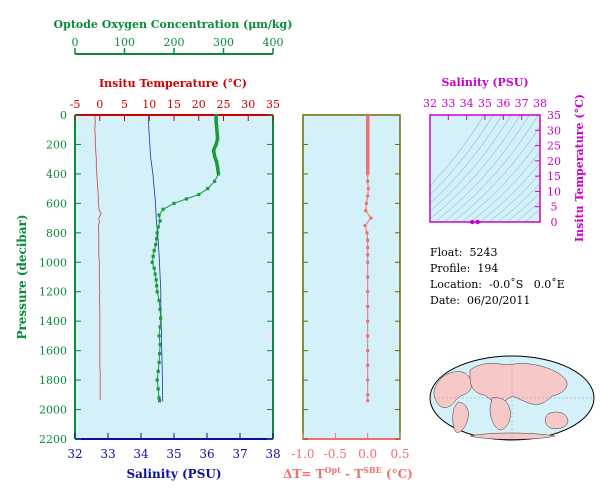 The height and width of the screenshot is (500, 608). What do you see at coordinates (484, 82) in the screenshot?
I see `ts-salinity-title: Salinity (PSU)` at bounding box center [484, 82].